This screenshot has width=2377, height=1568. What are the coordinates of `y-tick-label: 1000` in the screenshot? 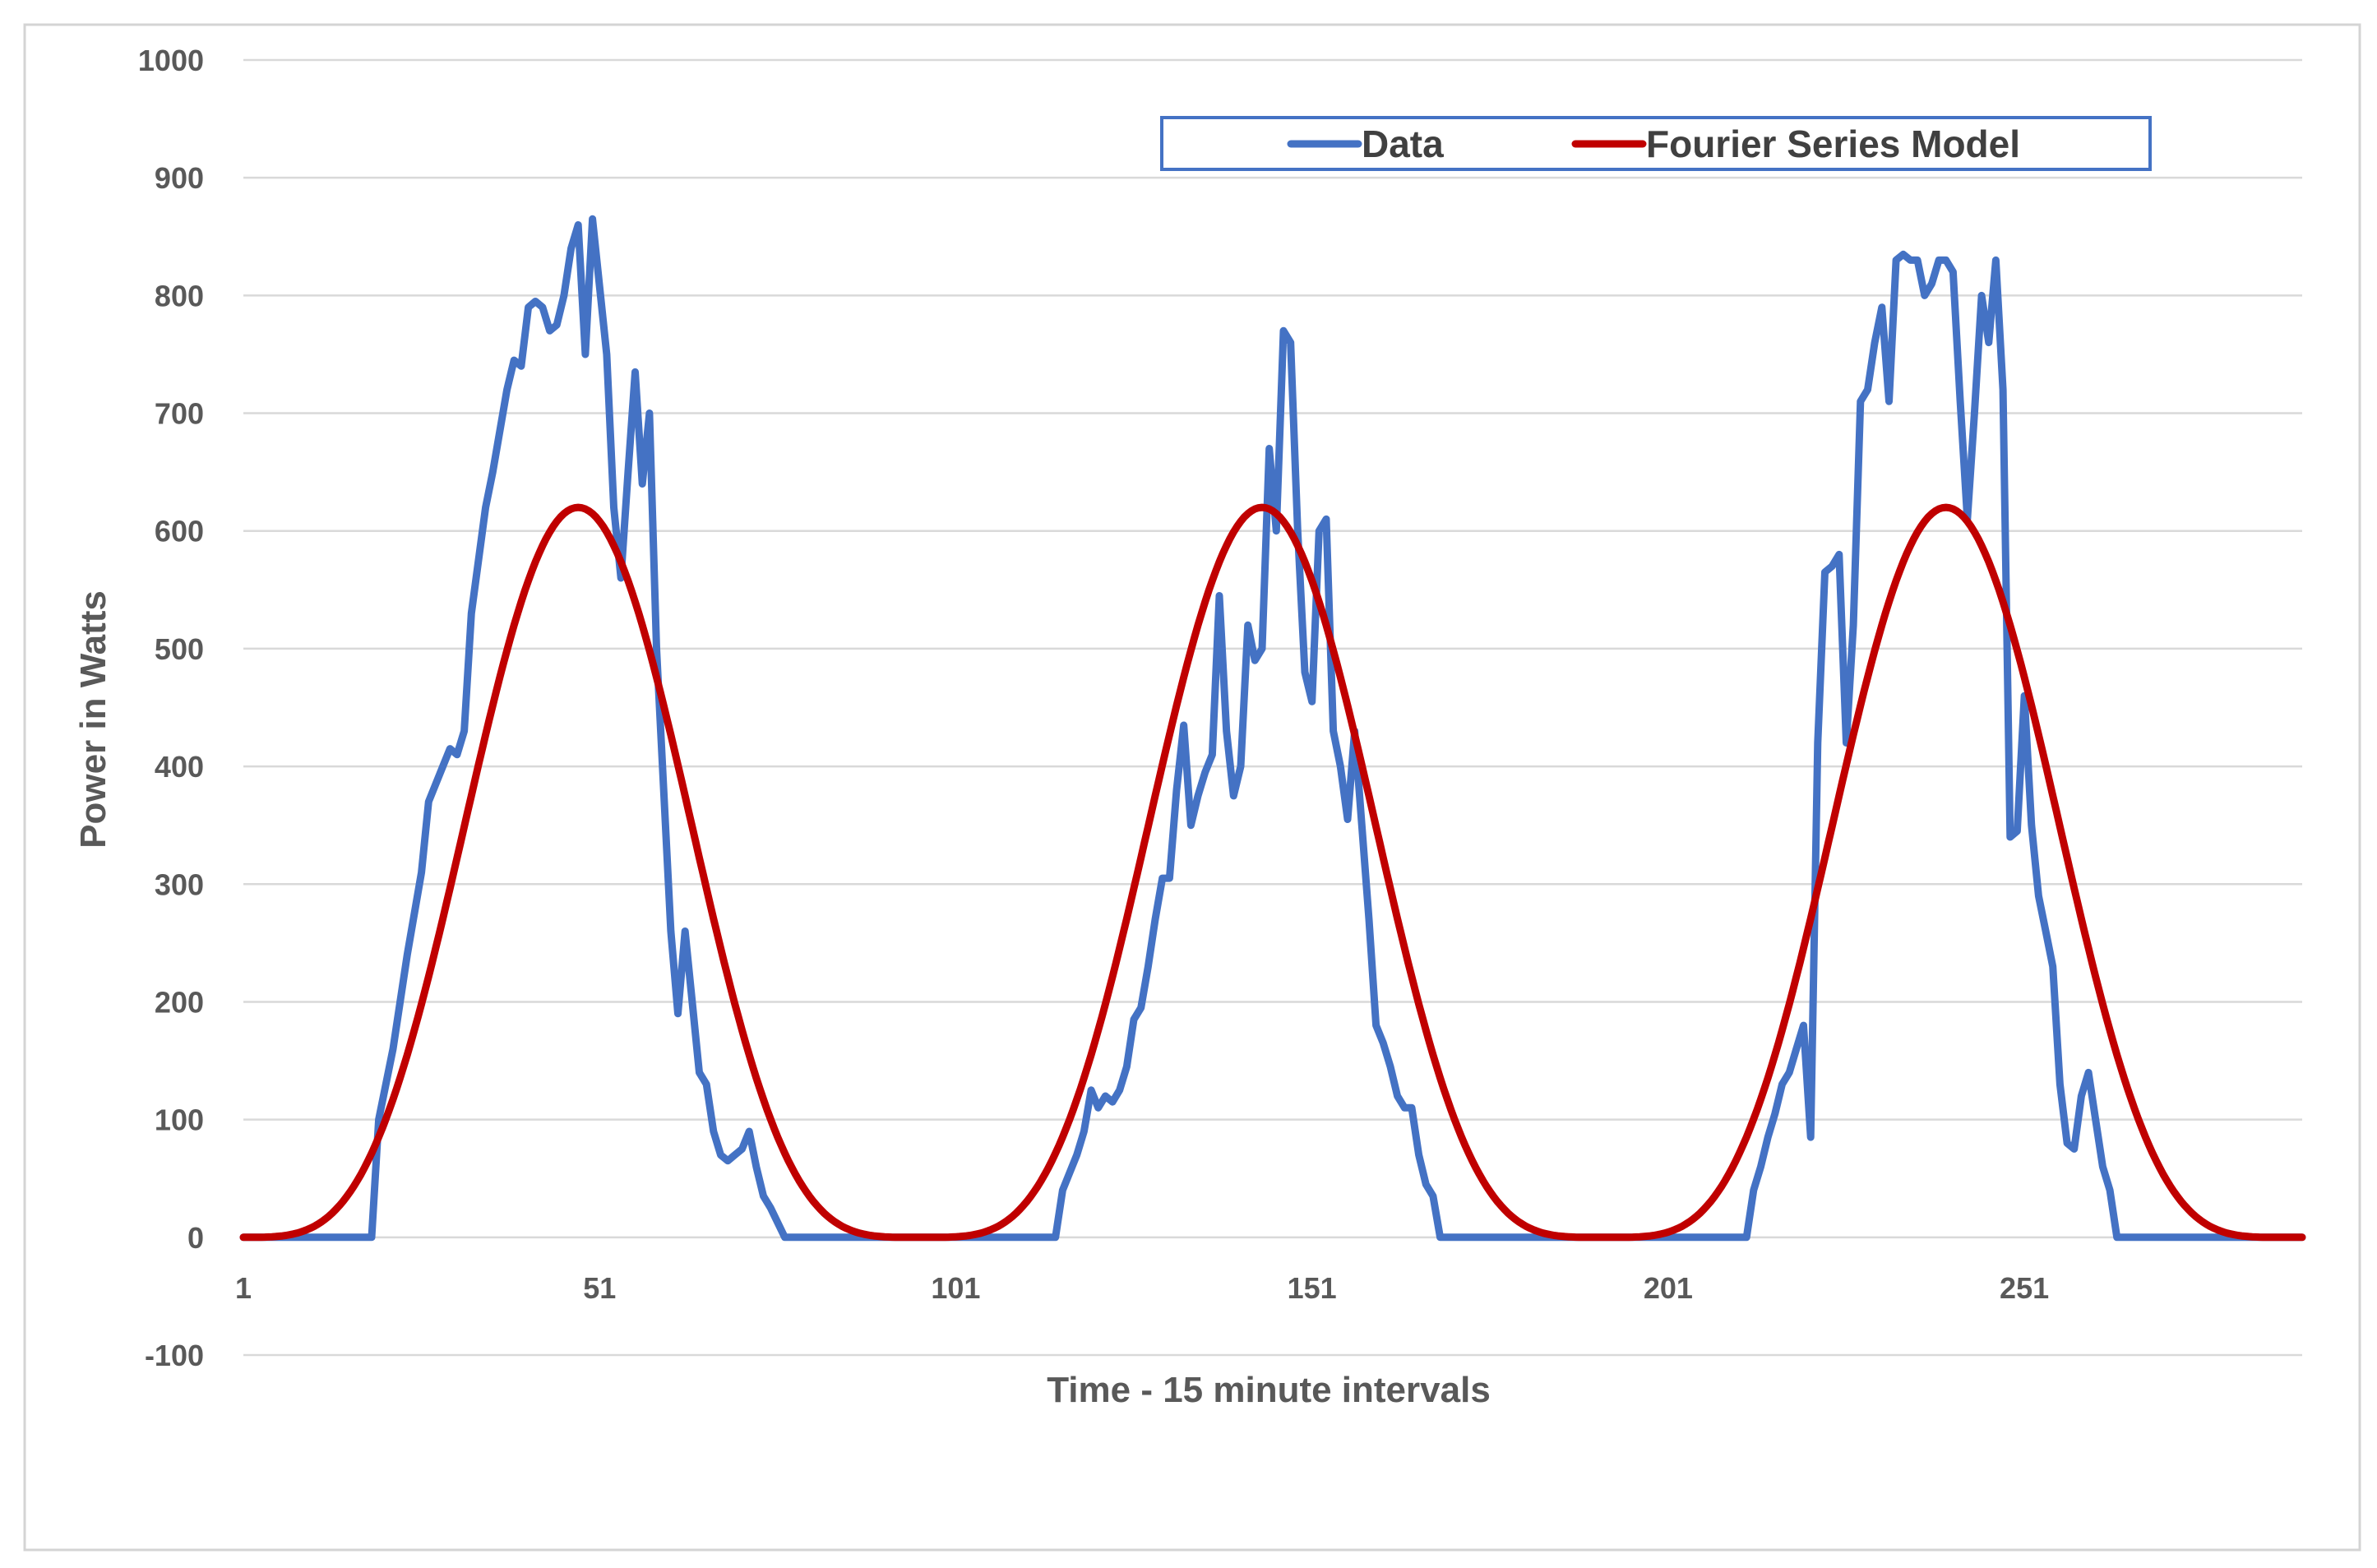 It's located at (171, 60).